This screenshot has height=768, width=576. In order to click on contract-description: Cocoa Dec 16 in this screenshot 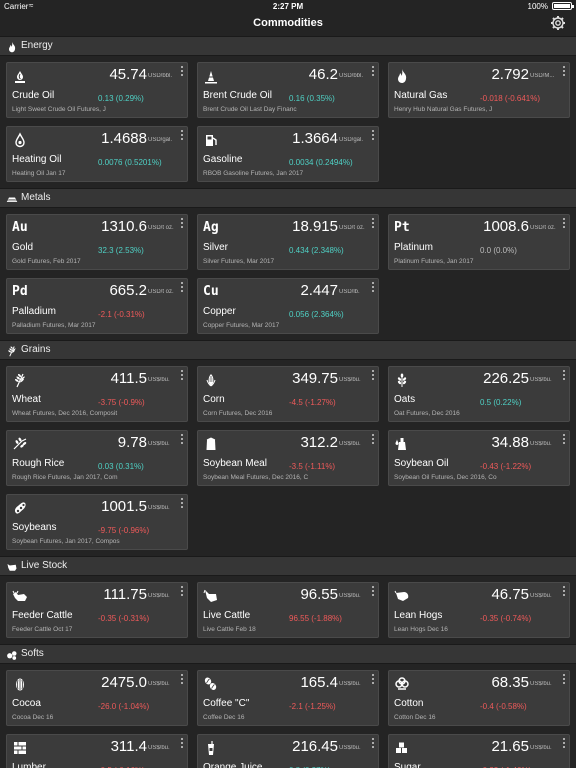, I will do `click(33, 717)`.